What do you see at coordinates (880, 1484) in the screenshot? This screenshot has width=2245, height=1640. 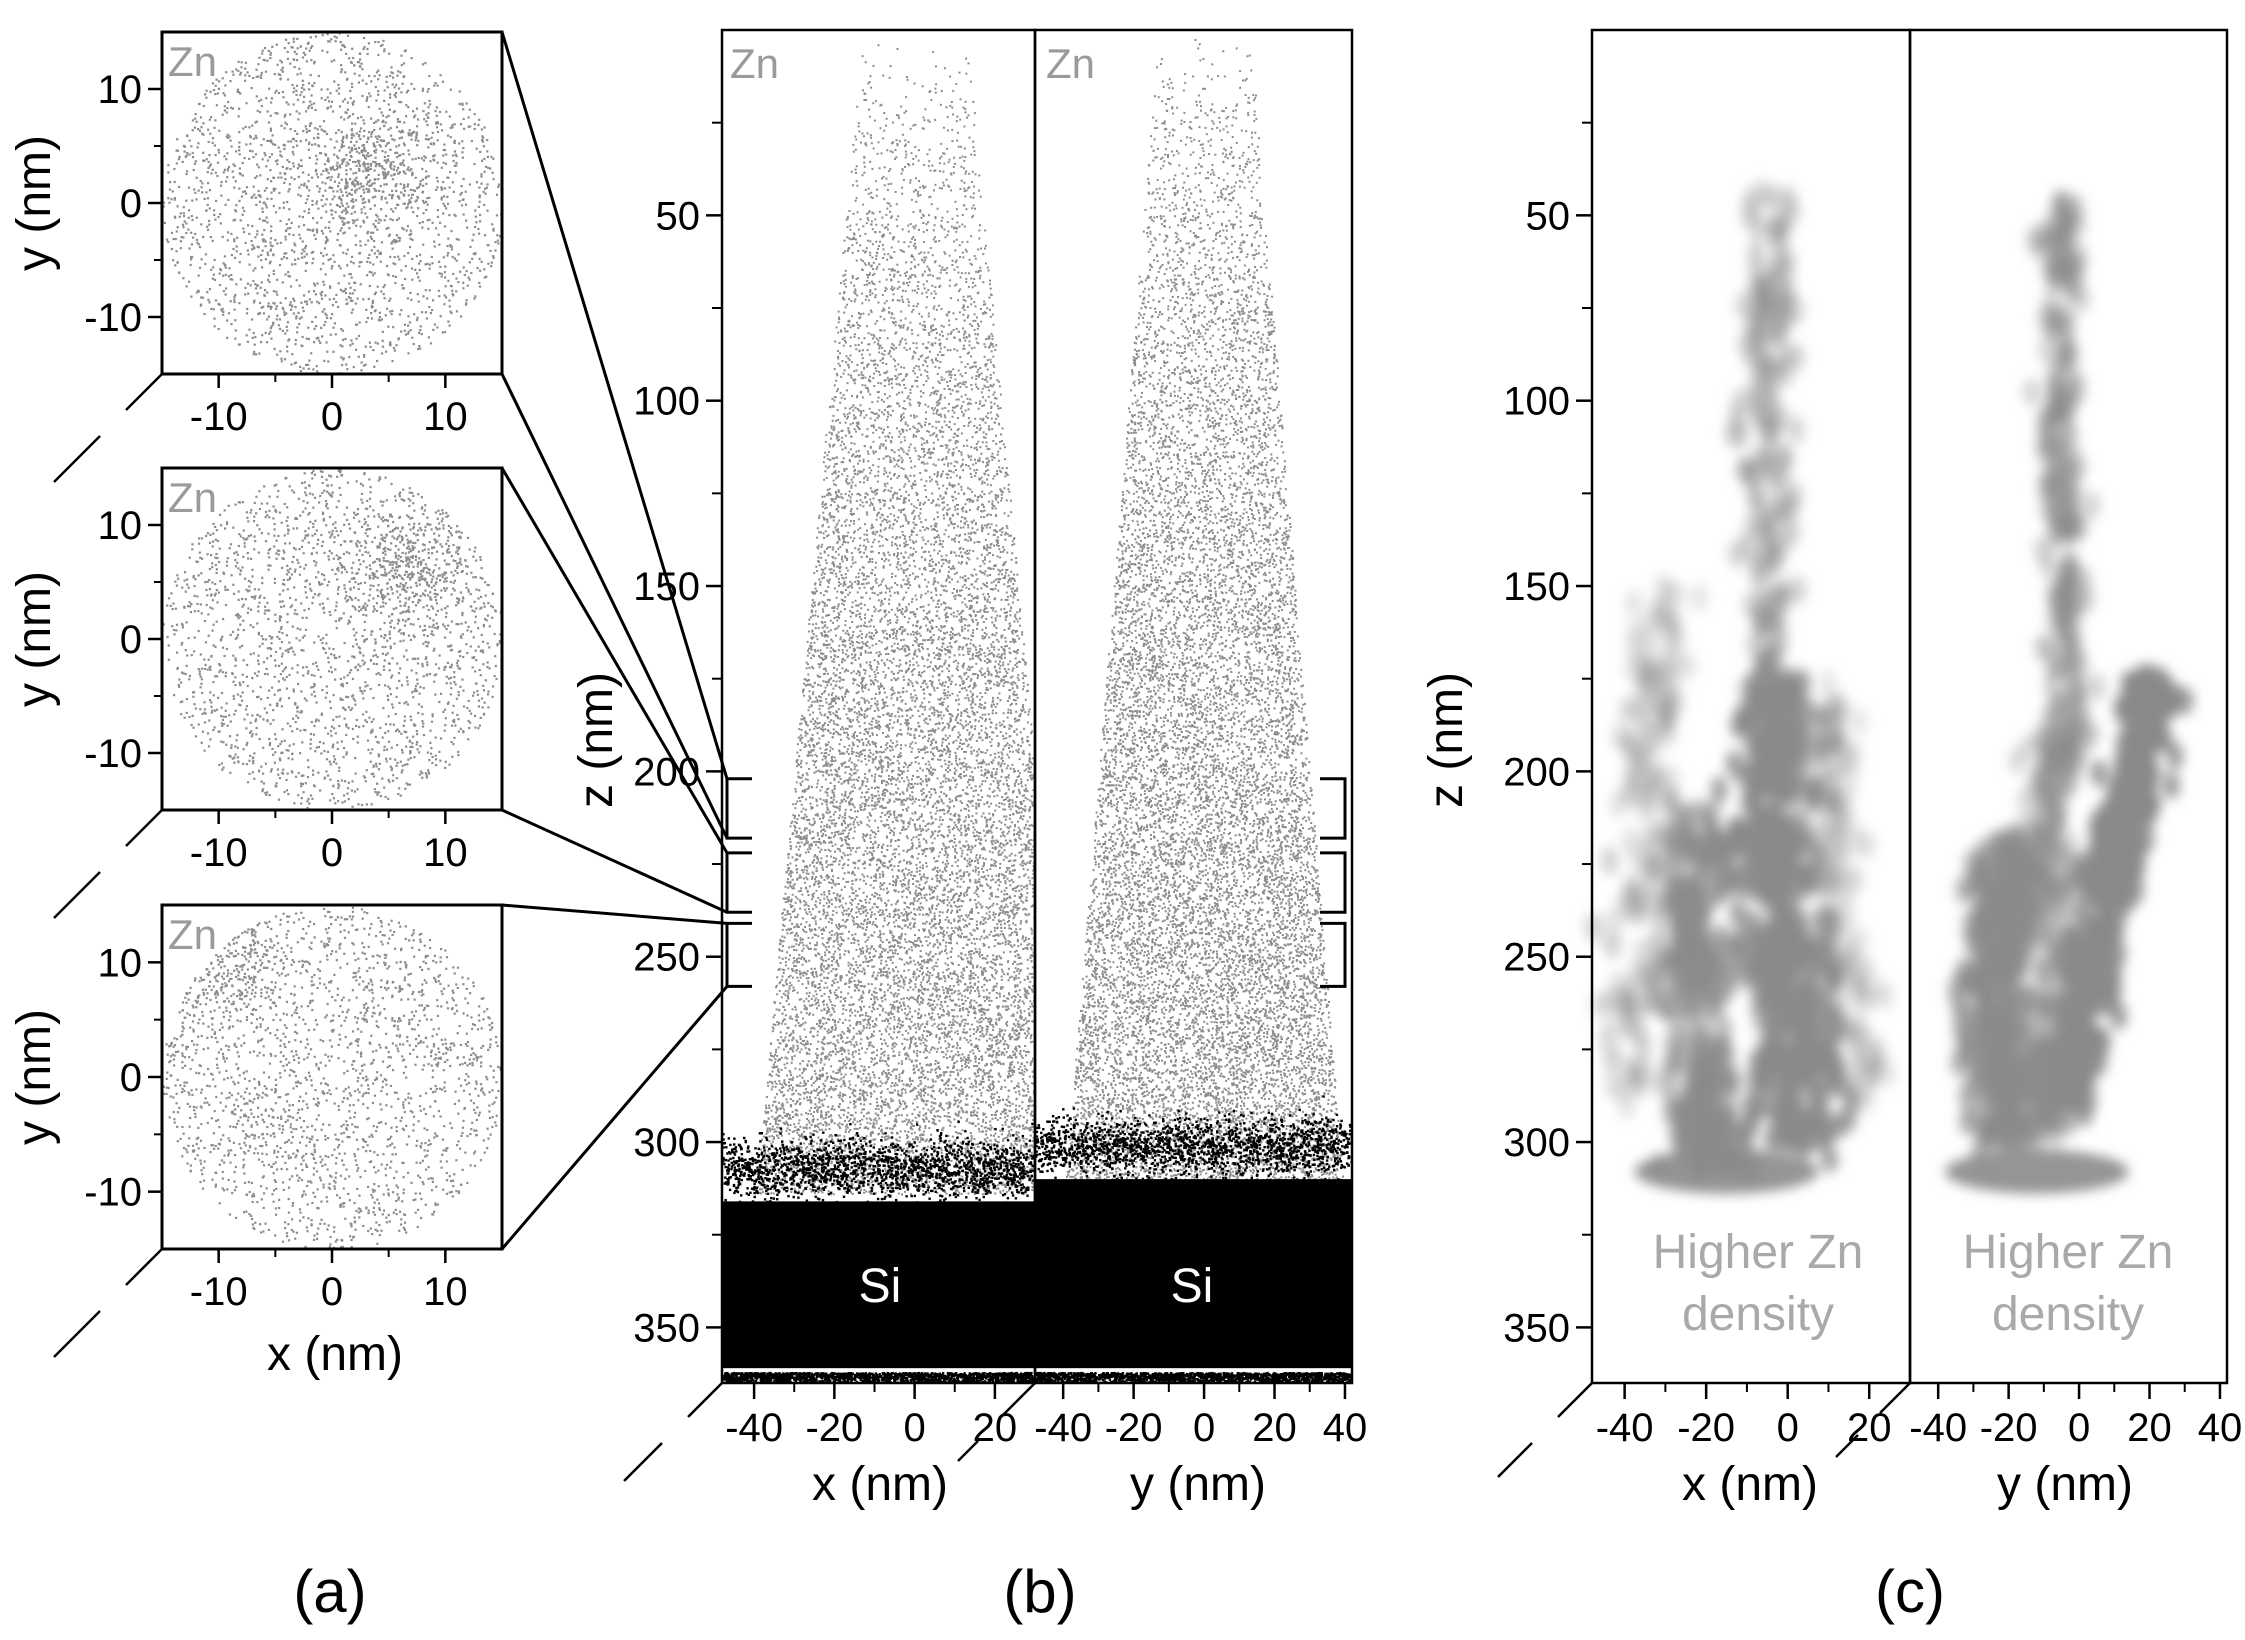 I see `panel-b-x-axis-label: x (nm)` at bounding box center [880, 1484].